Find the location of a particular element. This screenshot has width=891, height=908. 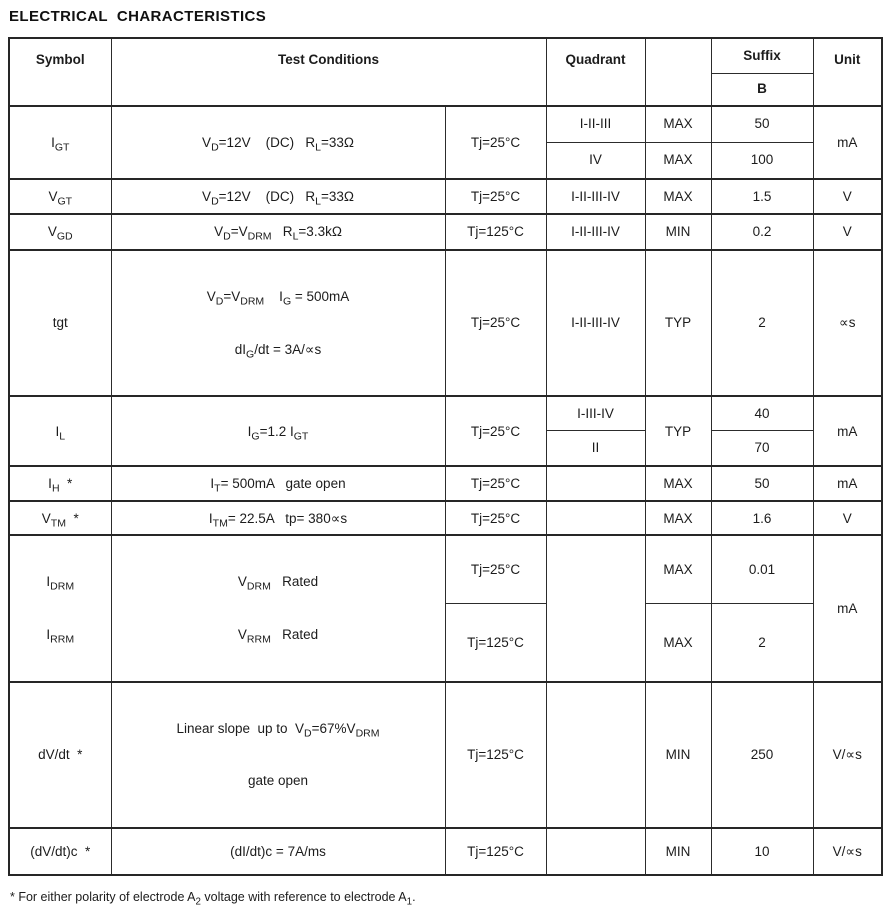

symbol-cell: (dV/dt)c * is located at coordinates (60, 851).